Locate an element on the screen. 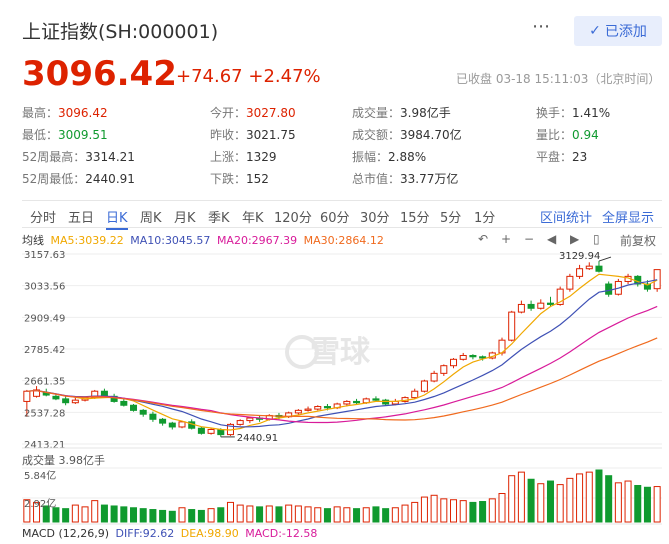 Image resolution: width=669 pixels, height=544 pixels. tab-3: 周K is located at coordinates (151, 218).